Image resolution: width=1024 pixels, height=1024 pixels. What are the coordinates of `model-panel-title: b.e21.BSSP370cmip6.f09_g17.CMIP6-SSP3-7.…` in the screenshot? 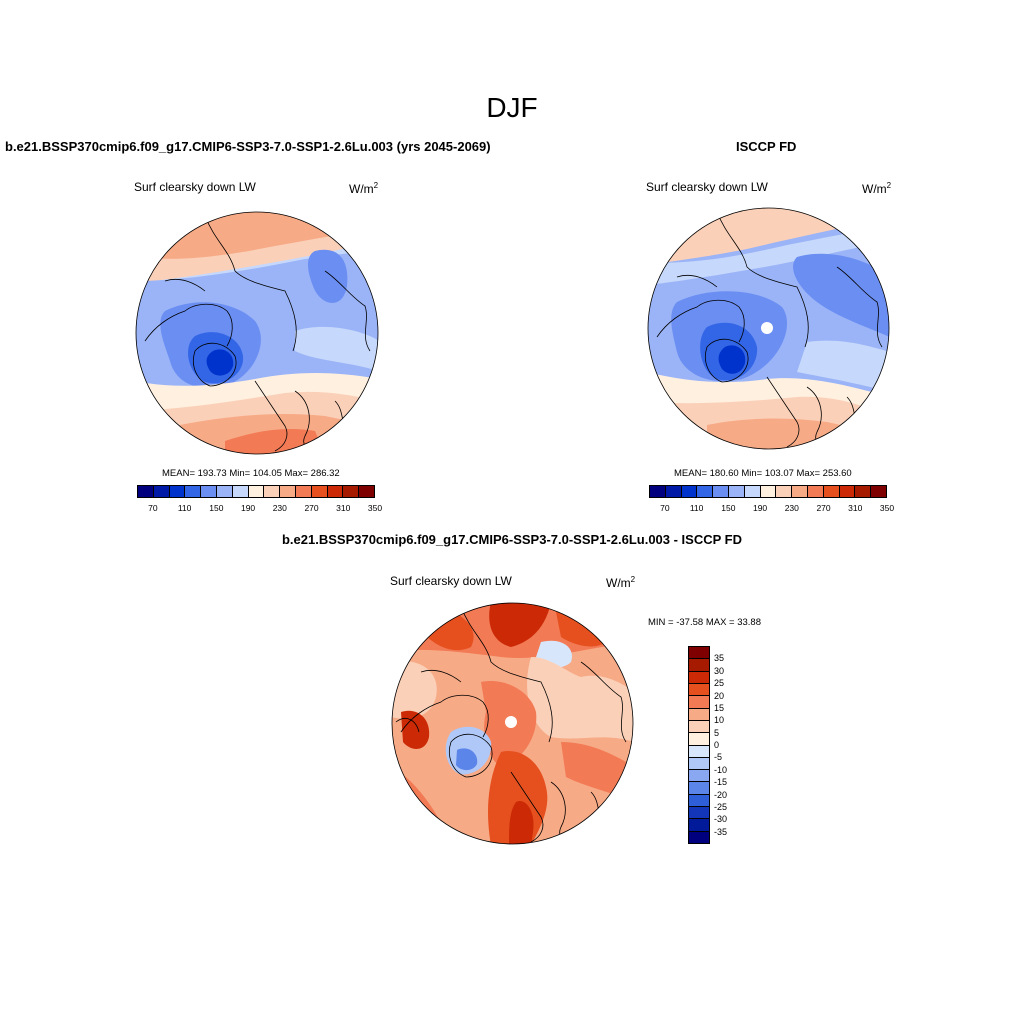 It's located at (248, 146).